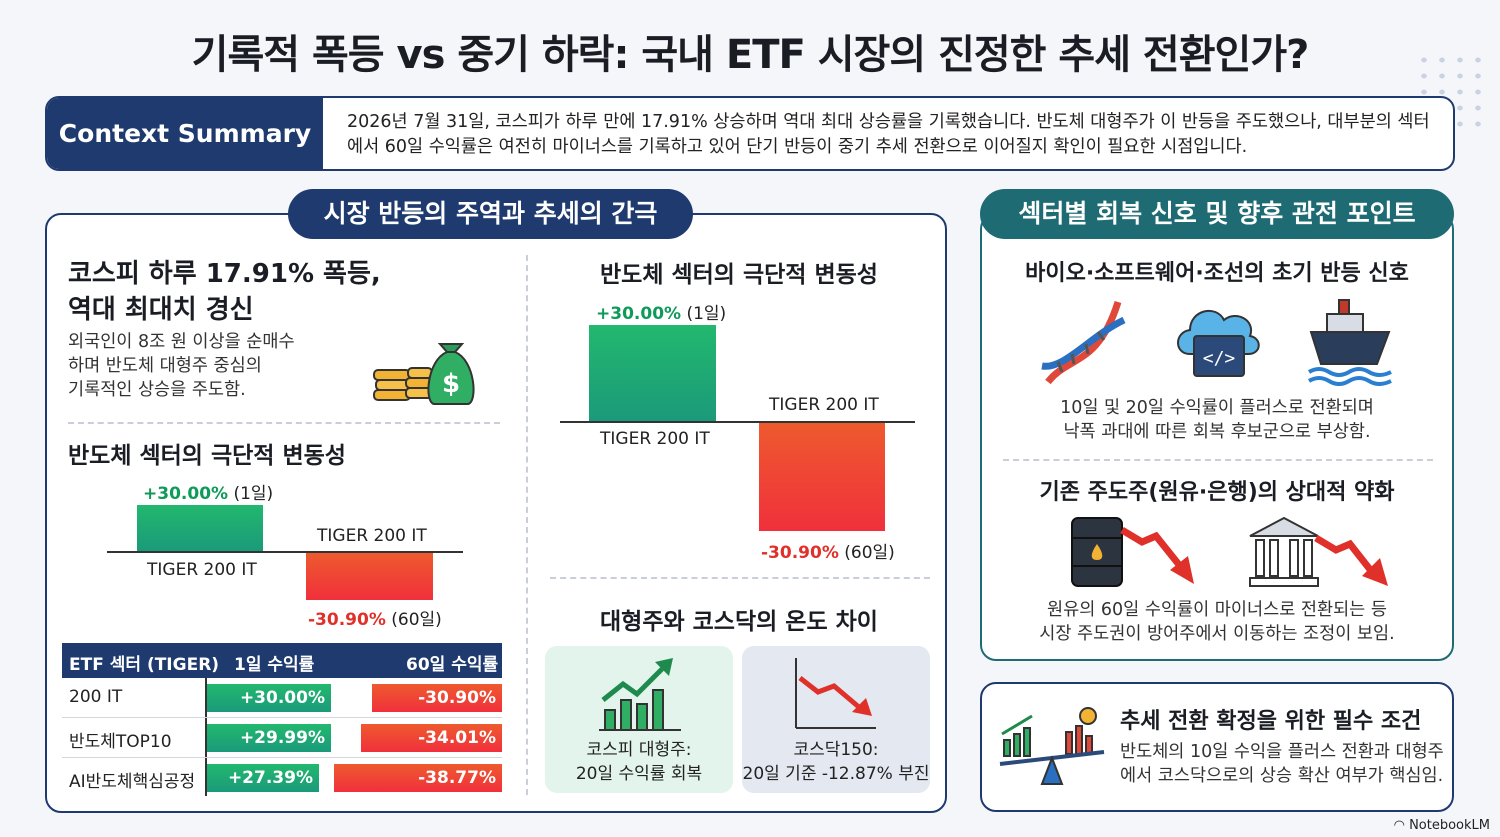 The image size is (1500, 837). Describe the element at coordinates (285, 552) in the screenshot. I see `semi-small-axis` at that location.